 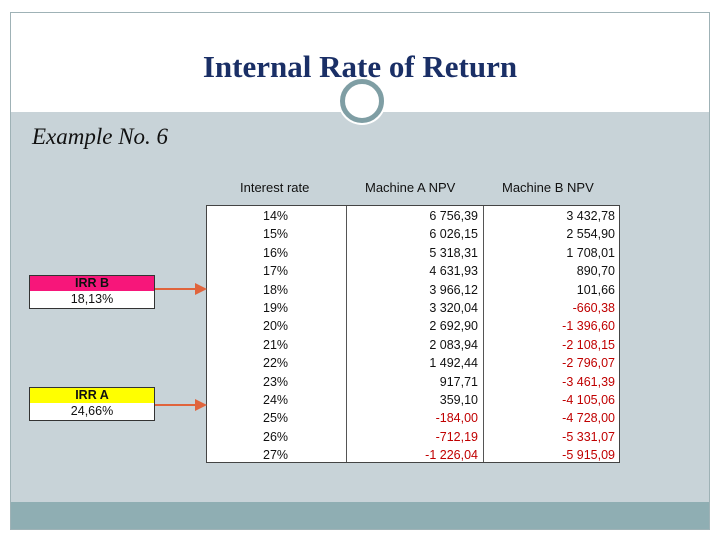 I want to click on machine-b-npv-cell: 2 554,90, so click(x=590, y=234).